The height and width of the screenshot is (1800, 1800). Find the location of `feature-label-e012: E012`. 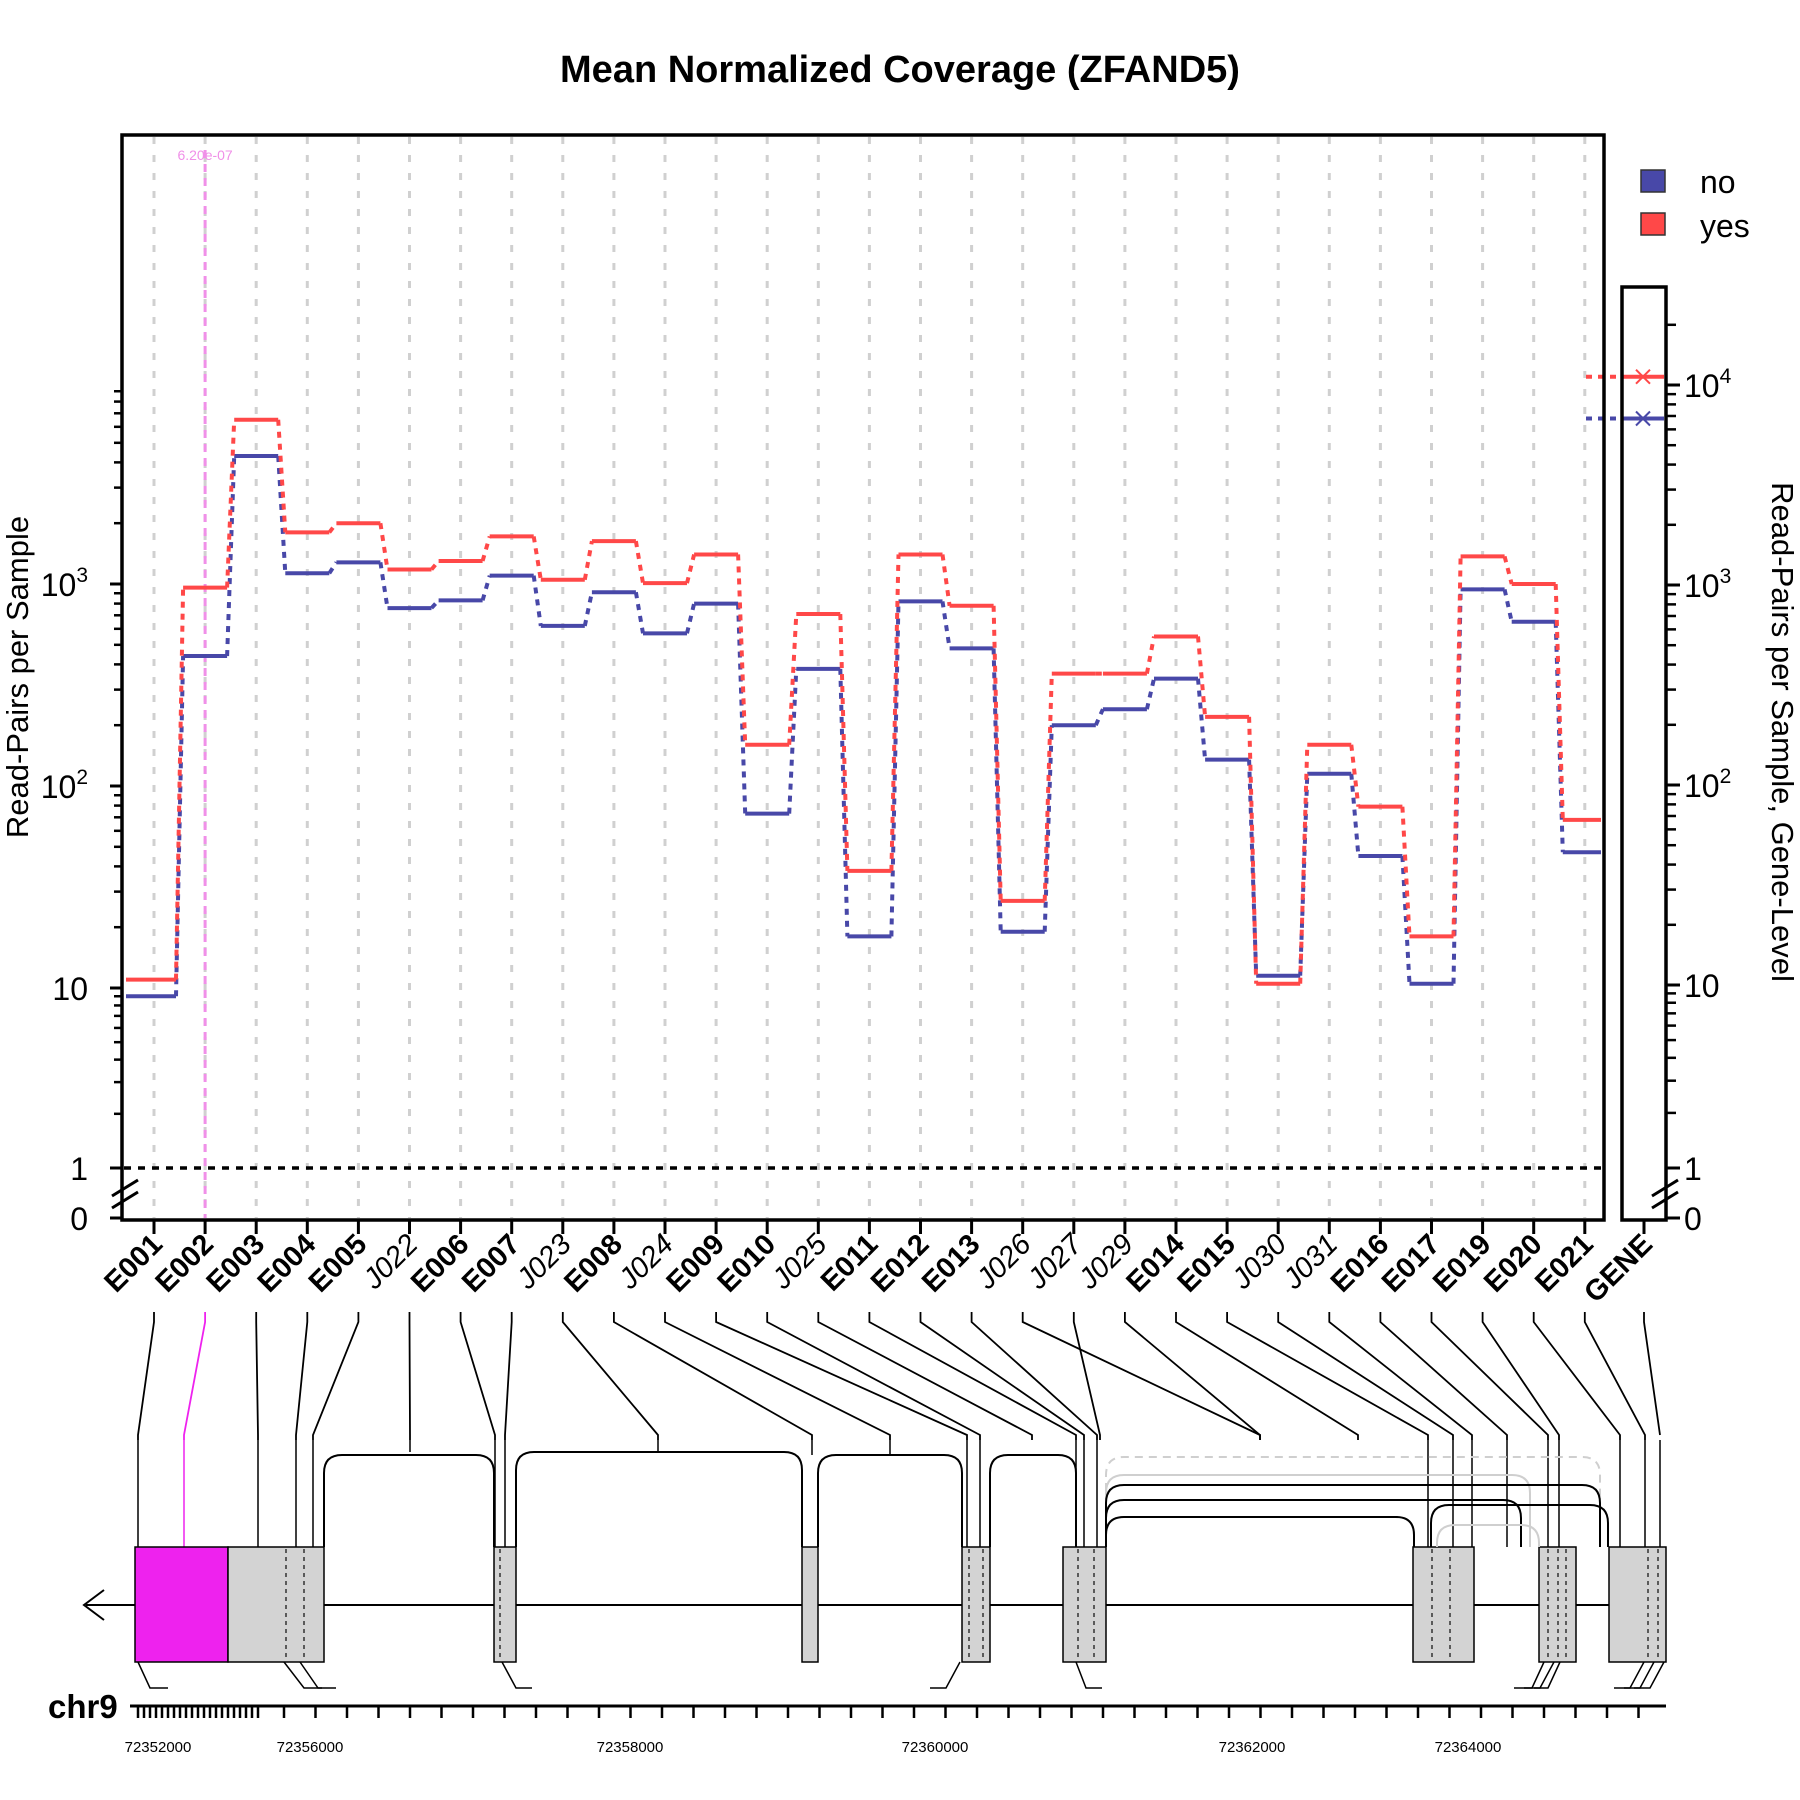

feature-label-e012: E012 is located at coordinates (900, 1263).